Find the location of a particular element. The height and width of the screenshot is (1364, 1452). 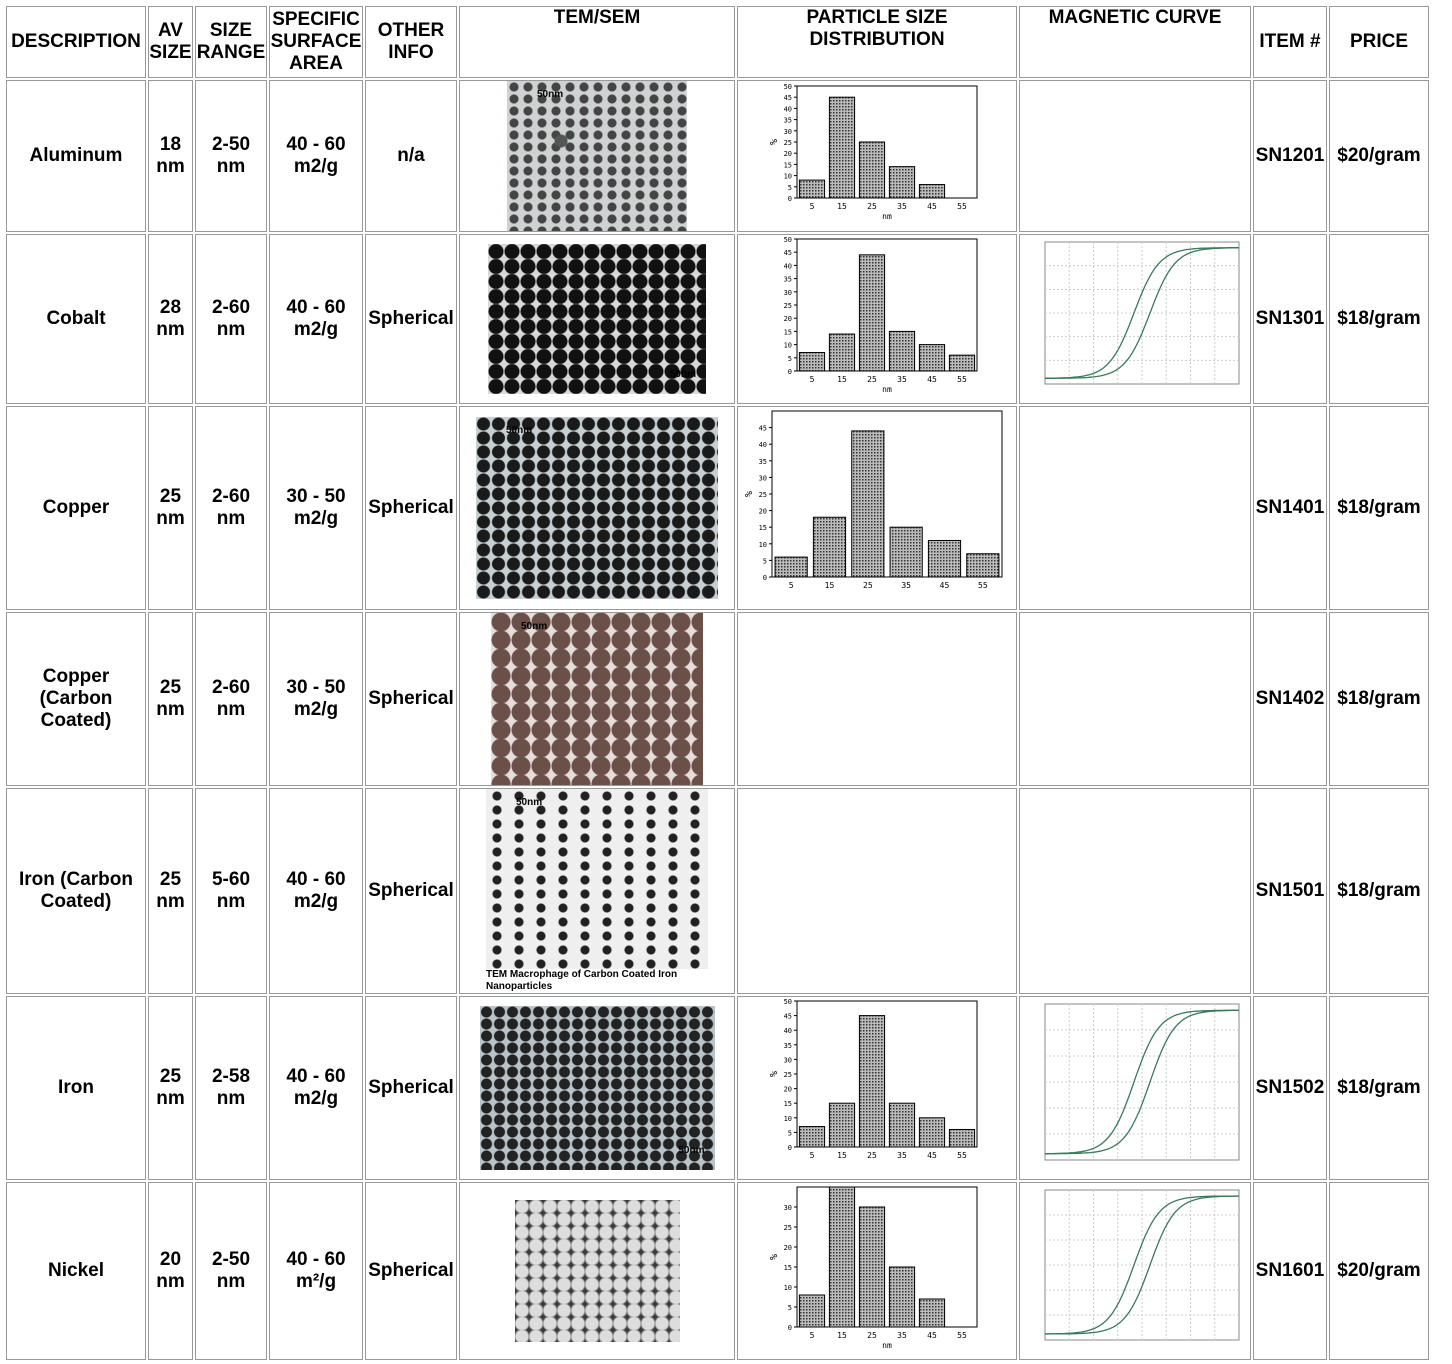

item-number: SN1601 is located at coordinates (1290, 1271).